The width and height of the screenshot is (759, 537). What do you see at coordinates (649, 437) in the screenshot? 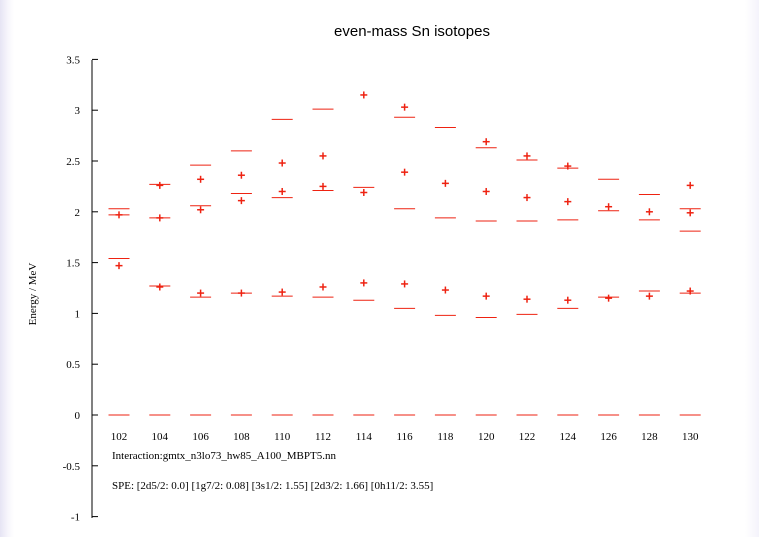
I see `x-tick-label: 128` at bounding box center [649, 437].